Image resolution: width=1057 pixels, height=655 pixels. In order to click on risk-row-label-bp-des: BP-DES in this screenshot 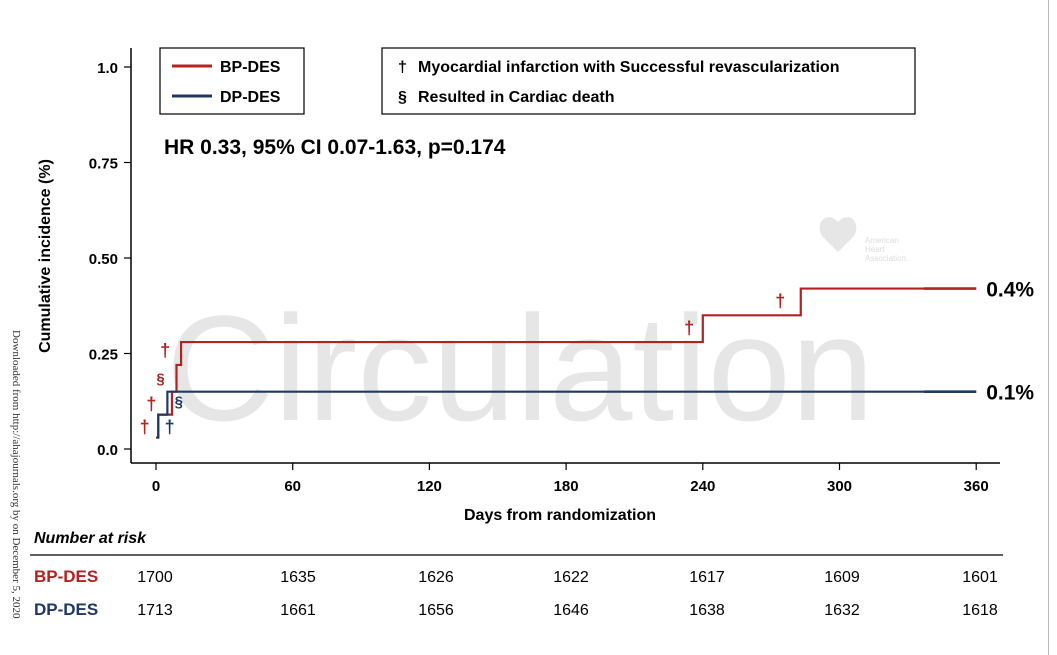, I will do `click(66, 576)`.